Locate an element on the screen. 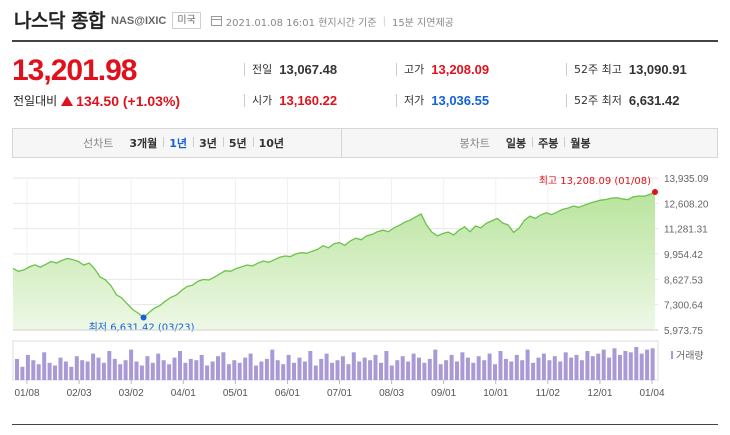  tab-daily: 일봉 is located at coordinates (516, 143).